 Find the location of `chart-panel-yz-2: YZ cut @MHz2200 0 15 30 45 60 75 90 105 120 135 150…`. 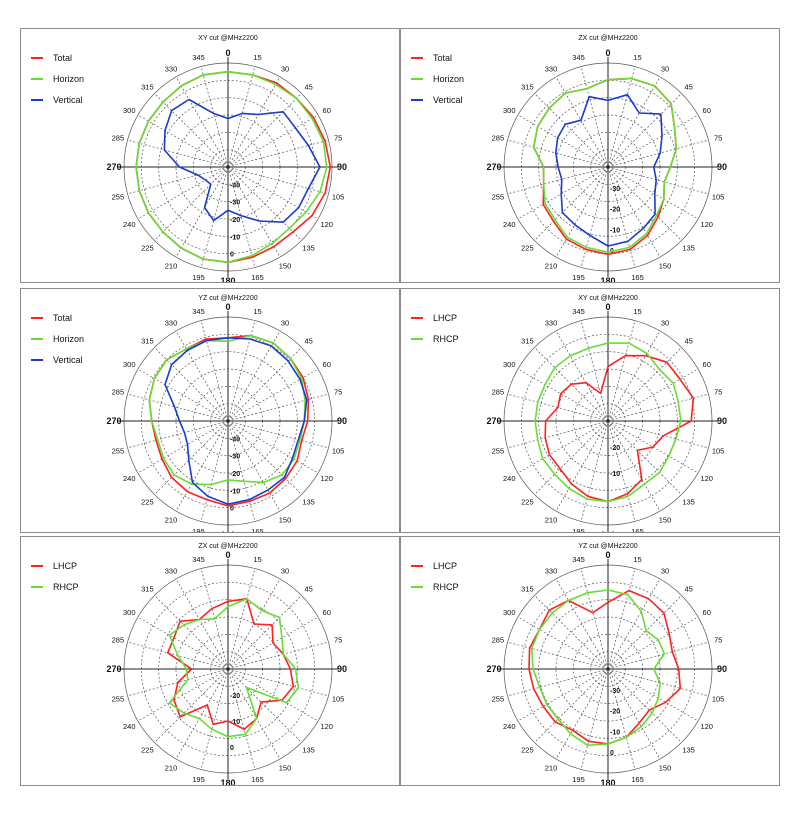

chart-panel-yz-2: YZ cut @MHz2200 0 15 30 45 60 75 90 105 120 135 150… is located at coordinates (590, 661).